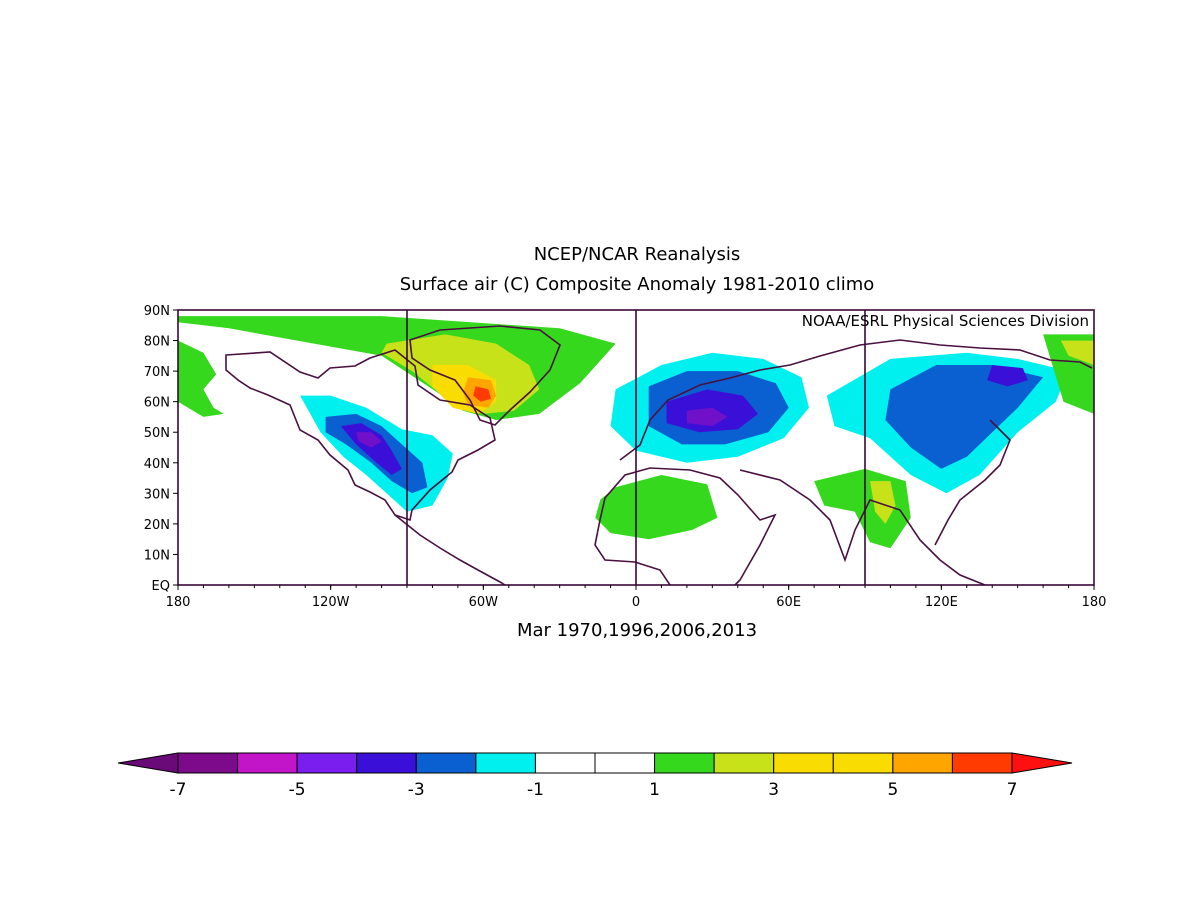 The image size is (1190, 921). I want to click on region-asia-colder, so click(964, 417).